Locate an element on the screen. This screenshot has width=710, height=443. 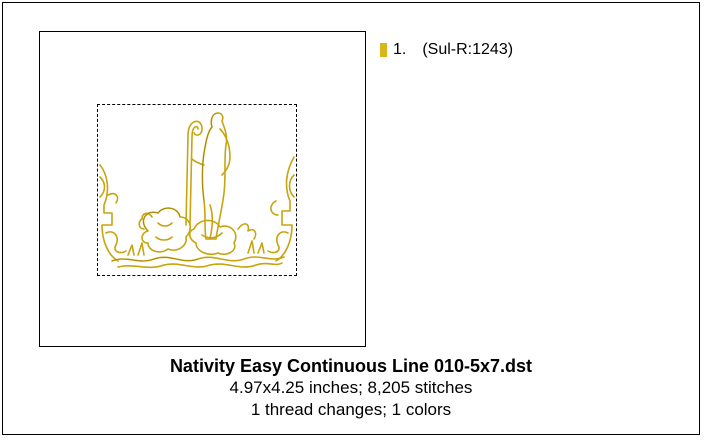
thread-legend: 1. (Sul-R:1243) is located at coordinates (446, 50).